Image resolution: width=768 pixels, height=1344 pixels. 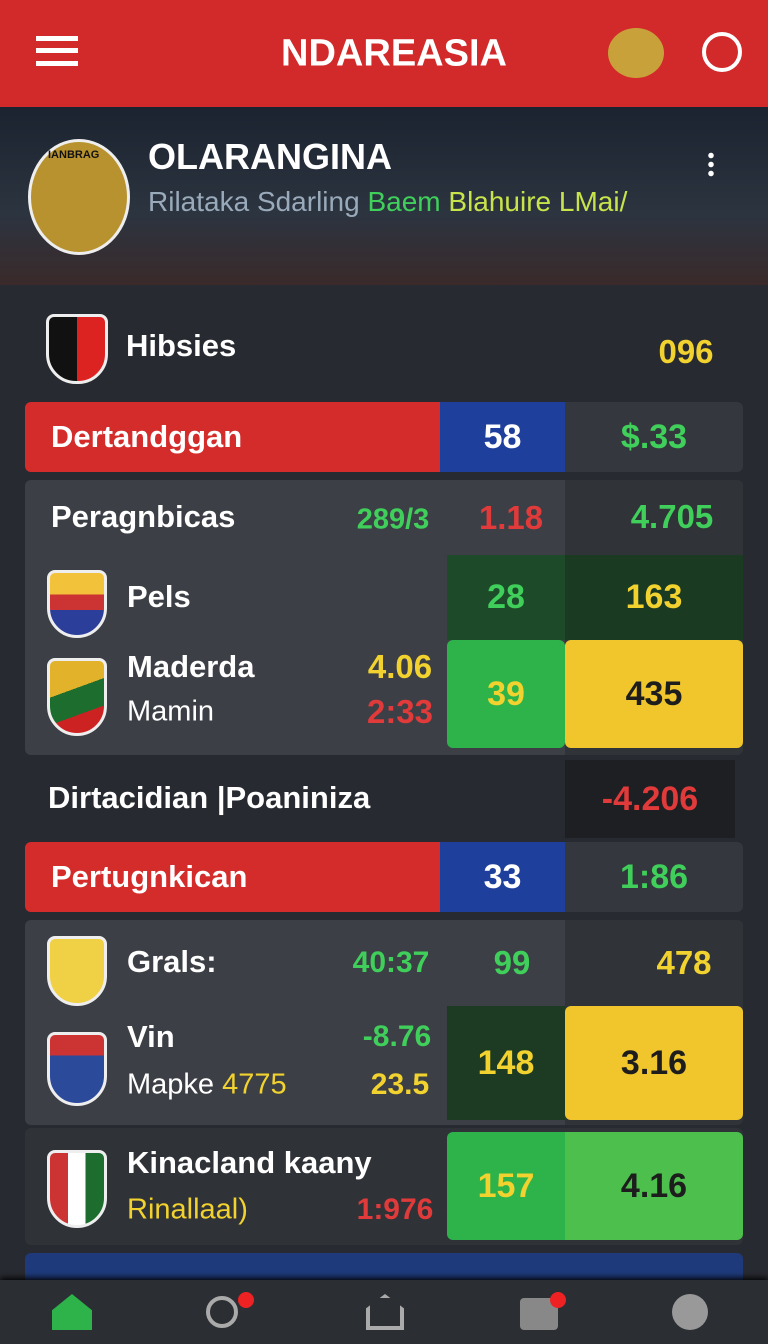 What do you see at coordinates (171, 1084) in the screenshot?
I see `team-sub: Mapke` at bounding box center [171, 1084].